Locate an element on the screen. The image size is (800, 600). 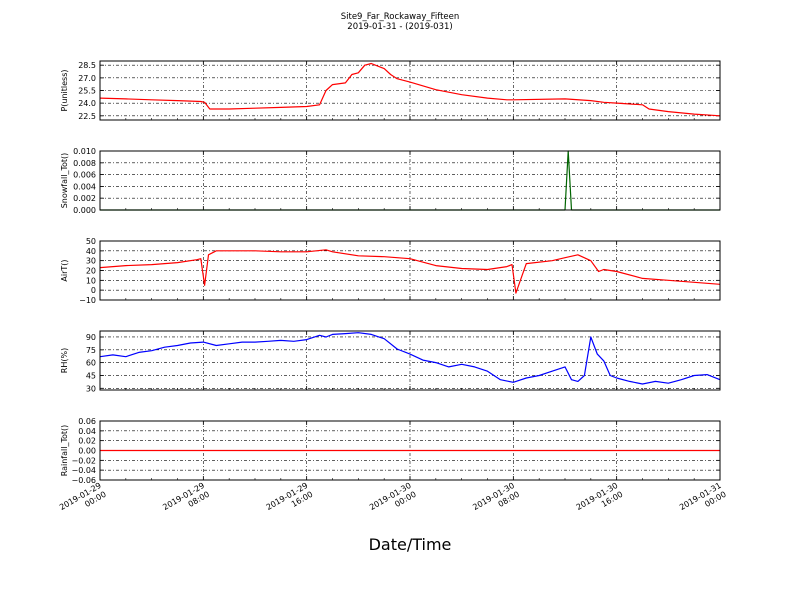
y-tick-label: 40 is located at coordinates (91, 251).